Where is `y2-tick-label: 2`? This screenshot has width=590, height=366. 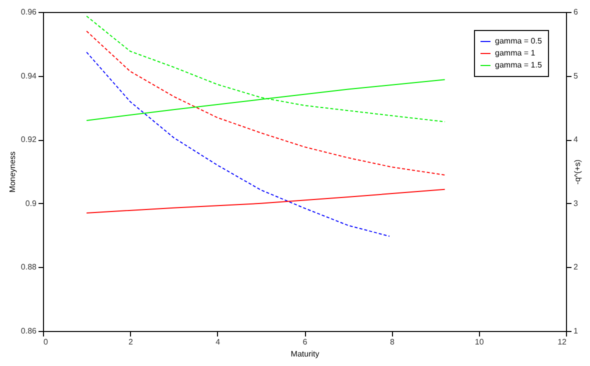
y2-tick-label: 2 is located at coordinates (576, 267).